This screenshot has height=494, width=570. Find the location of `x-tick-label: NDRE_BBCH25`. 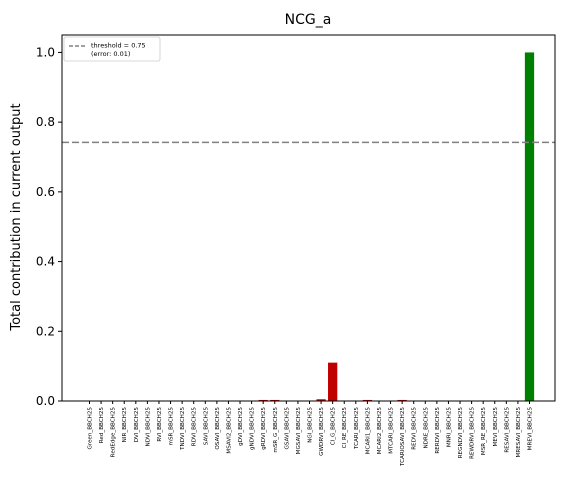

x-tick-label: NDRE_BBCH25 is located at coordinates (426, 428).